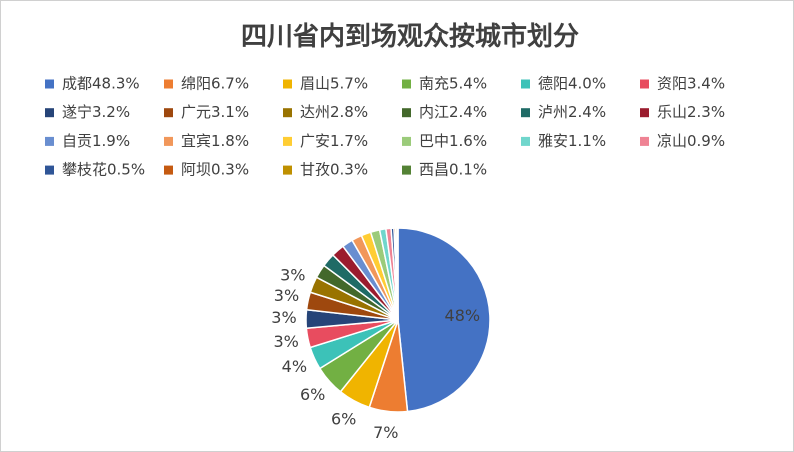 This screenshot has width=794, height=452. Describe the element at coordinates (215, 170) in the screenshot. I see `legend-label: 阿坝0.3%` at that location.